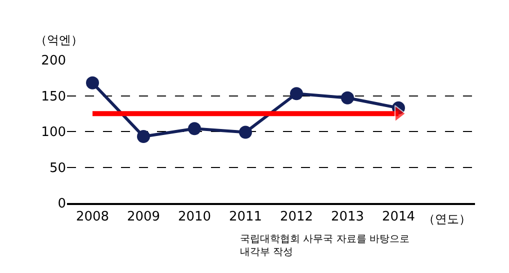  Describe the element at coordinates (59, 40) in the screenshot. I see `y-axis-title: （억엔）` at that location.